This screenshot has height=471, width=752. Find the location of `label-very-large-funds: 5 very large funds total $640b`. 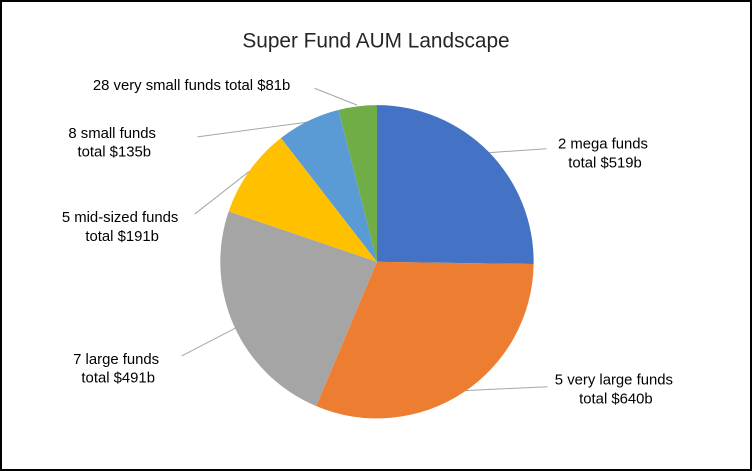

label-very-large-funds: 5 very large funds total $640b is located at coordinates (616, 390).